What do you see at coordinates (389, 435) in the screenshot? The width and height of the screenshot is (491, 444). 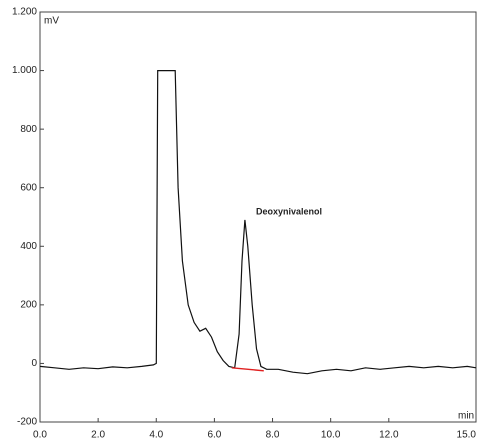 I see `x-tick-label: 12.0` at bounding box center [389, 435].